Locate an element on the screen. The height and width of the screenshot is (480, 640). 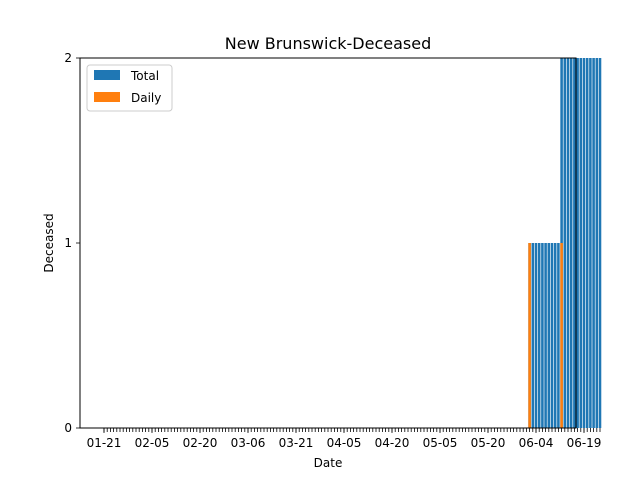
legend: Total Daily is located at coordinates (129, 88).